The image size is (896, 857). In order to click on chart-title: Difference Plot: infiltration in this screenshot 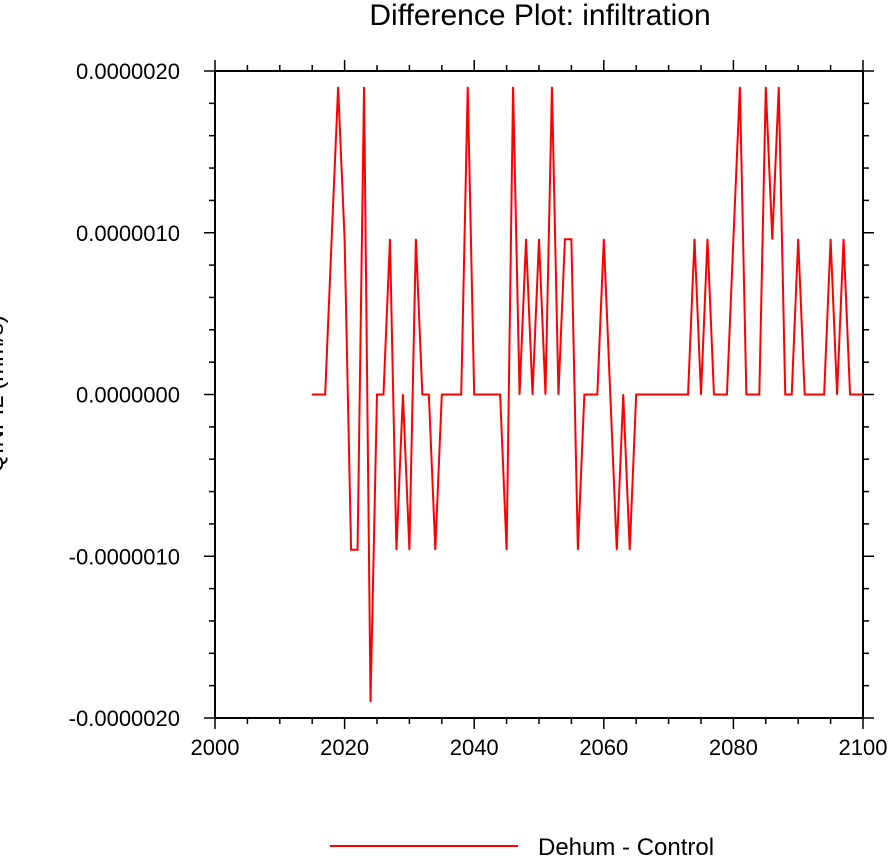, I will do `click(539, 16)`.